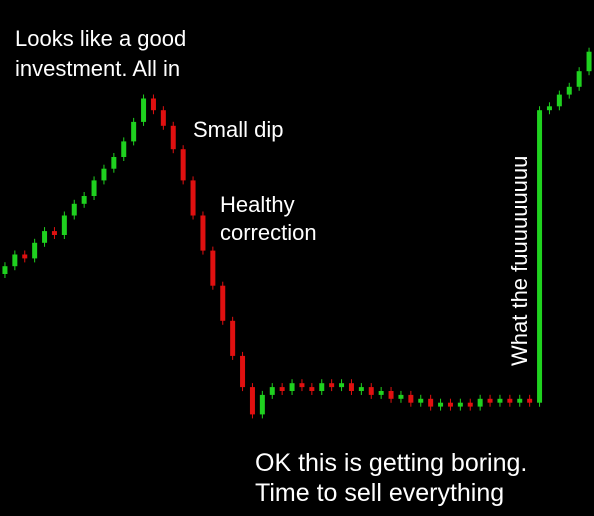  What do you see at coordinates (391, 463) in the screenshot?
I see `annotation: OK this is getting boring.` at bounding box center [391, 463].